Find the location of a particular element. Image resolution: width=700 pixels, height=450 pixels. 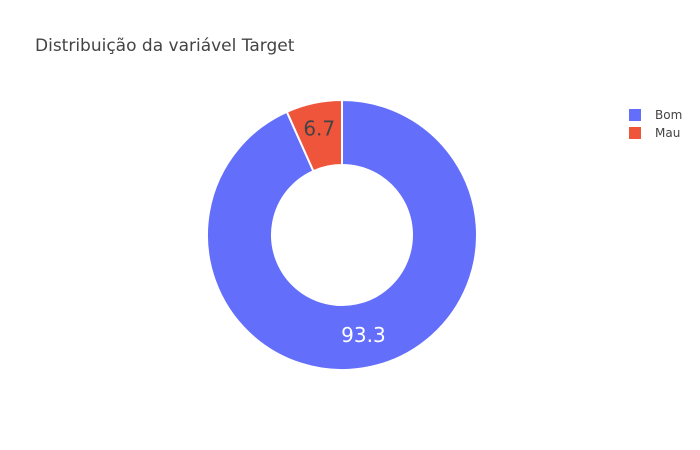

legend: Bom Mau is located at coordinates (655, 124).